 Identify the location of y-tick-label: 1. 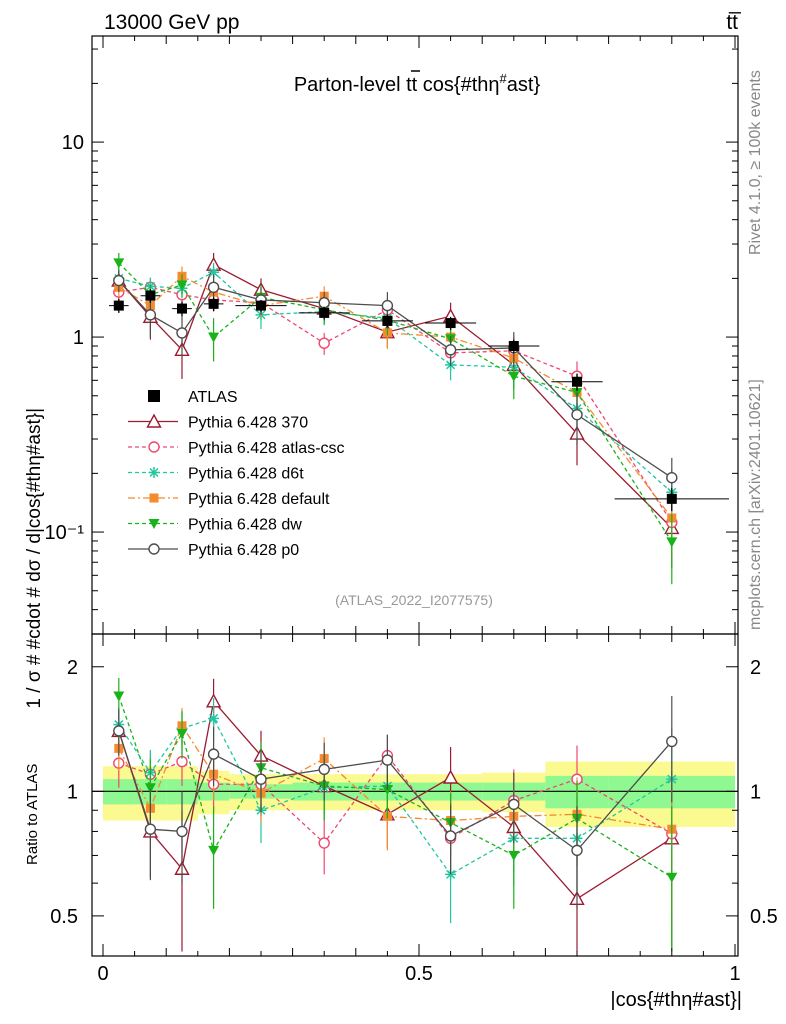
(78, 338).